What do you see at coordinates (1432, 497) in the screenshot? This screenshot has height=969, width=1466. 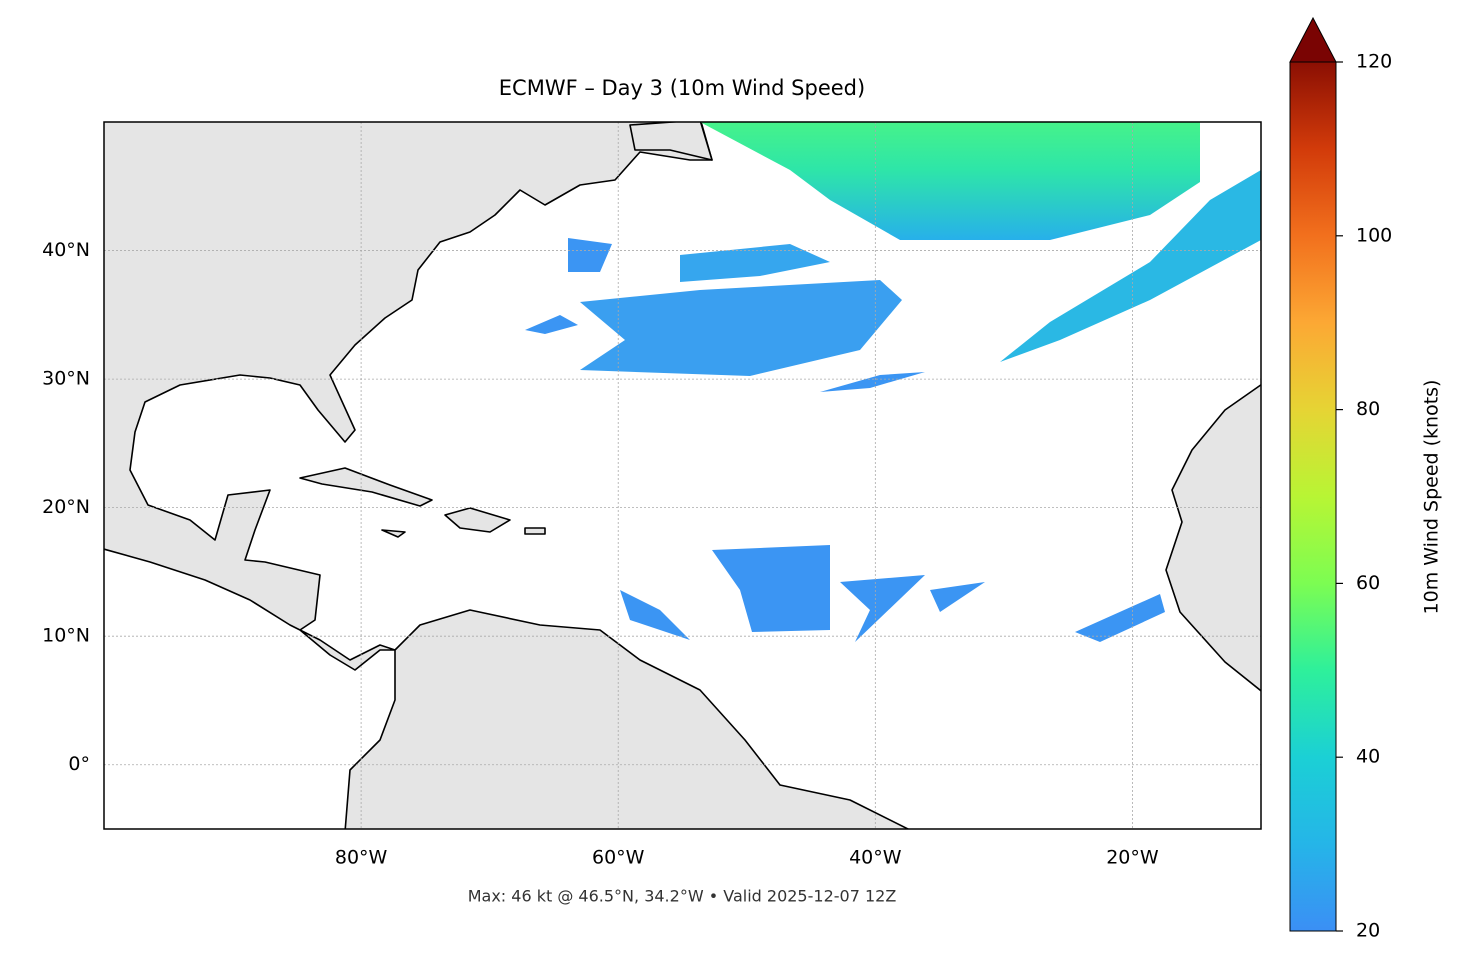 I see `colorbar-label: 10m Wind Speed (knots)` at bounding box center [1432, 497].